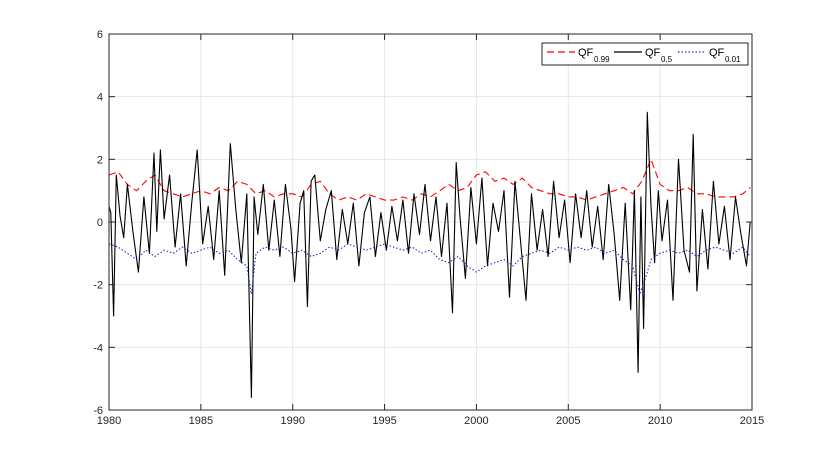  Describe the element at coordinates (667, 59) in the screenshot. I see `legend-subscript-qf05: 0.5` at that location.